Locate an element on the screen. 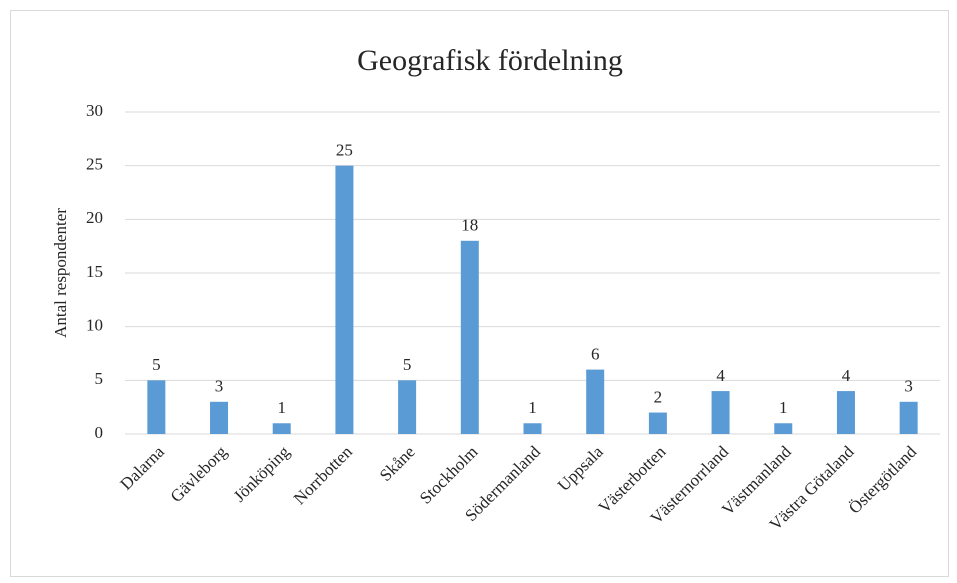  y-tick-label: 25 is located at coordinates (94, 164).